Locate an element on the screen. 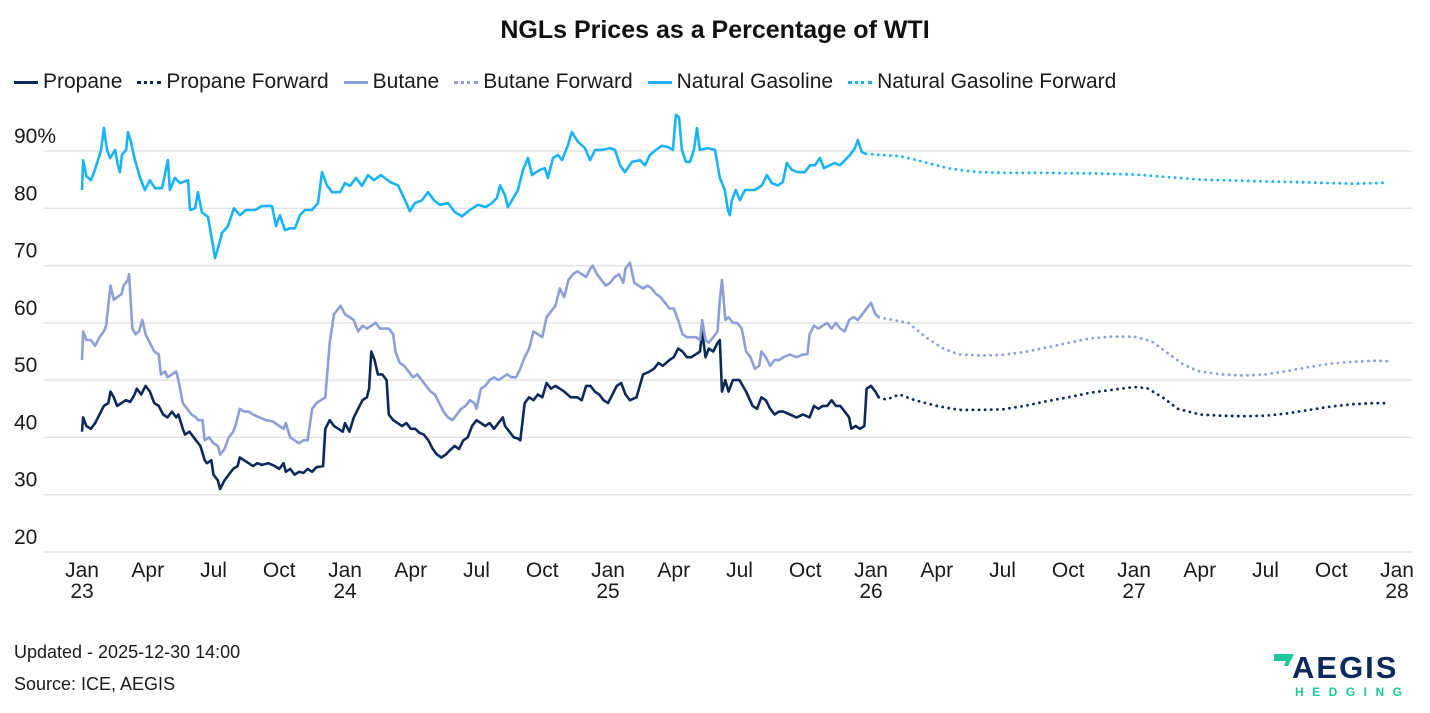 This screenshot has height=713, width=1430. chart-title: NGLs Prices as a Percentage of WTI is located at coordinates (715, 30).